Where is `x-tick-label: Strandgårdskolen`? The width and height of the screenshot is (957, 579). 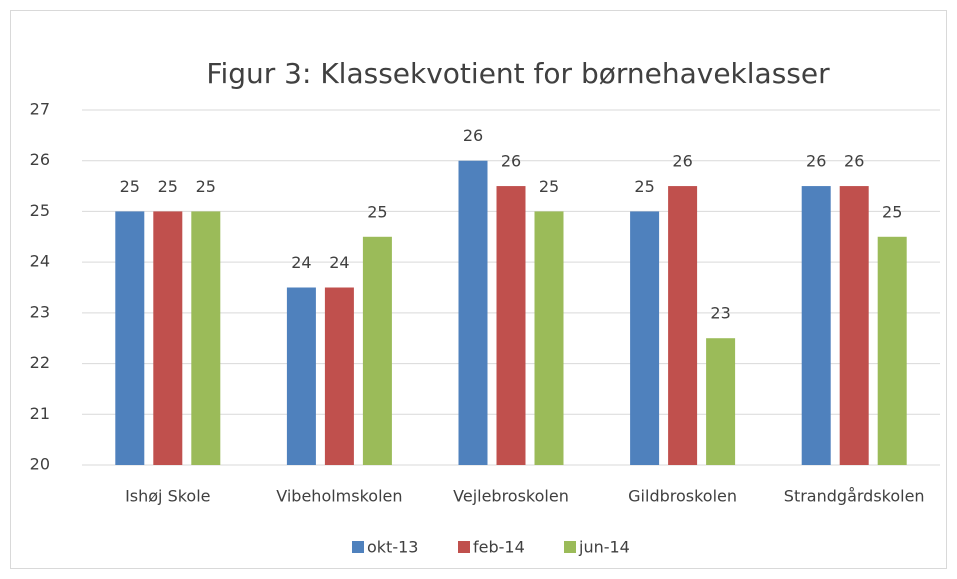 x-tick-label: Strandgårdskolen is located at coordinates (854, 496).